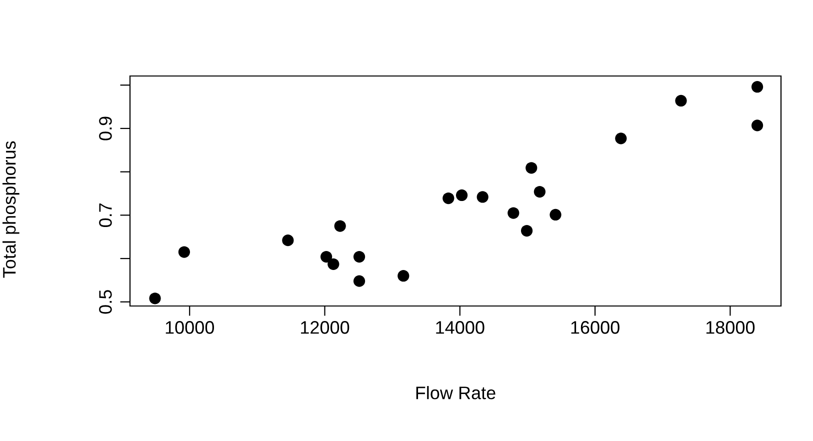  I want to click on y-tick-label: 0.7, so click(105, 216).